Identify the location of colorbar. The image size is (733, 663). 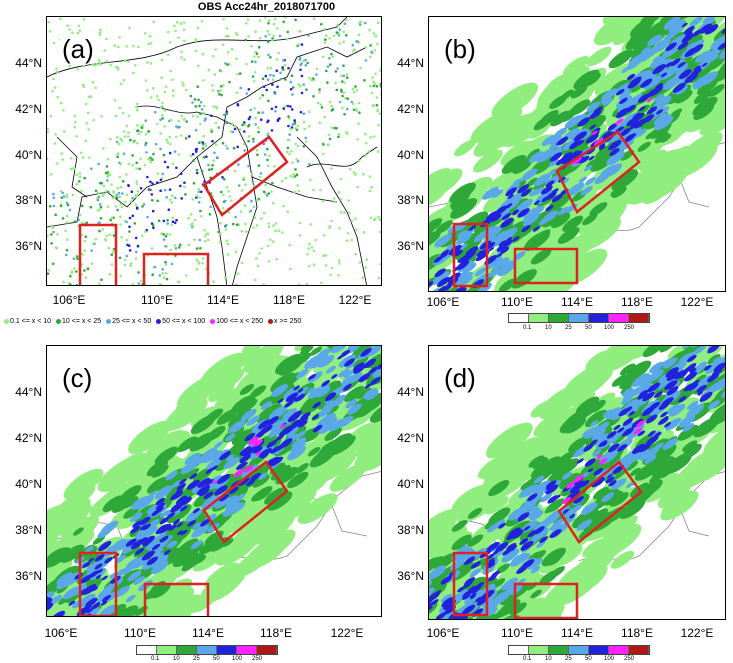
(207, 650).